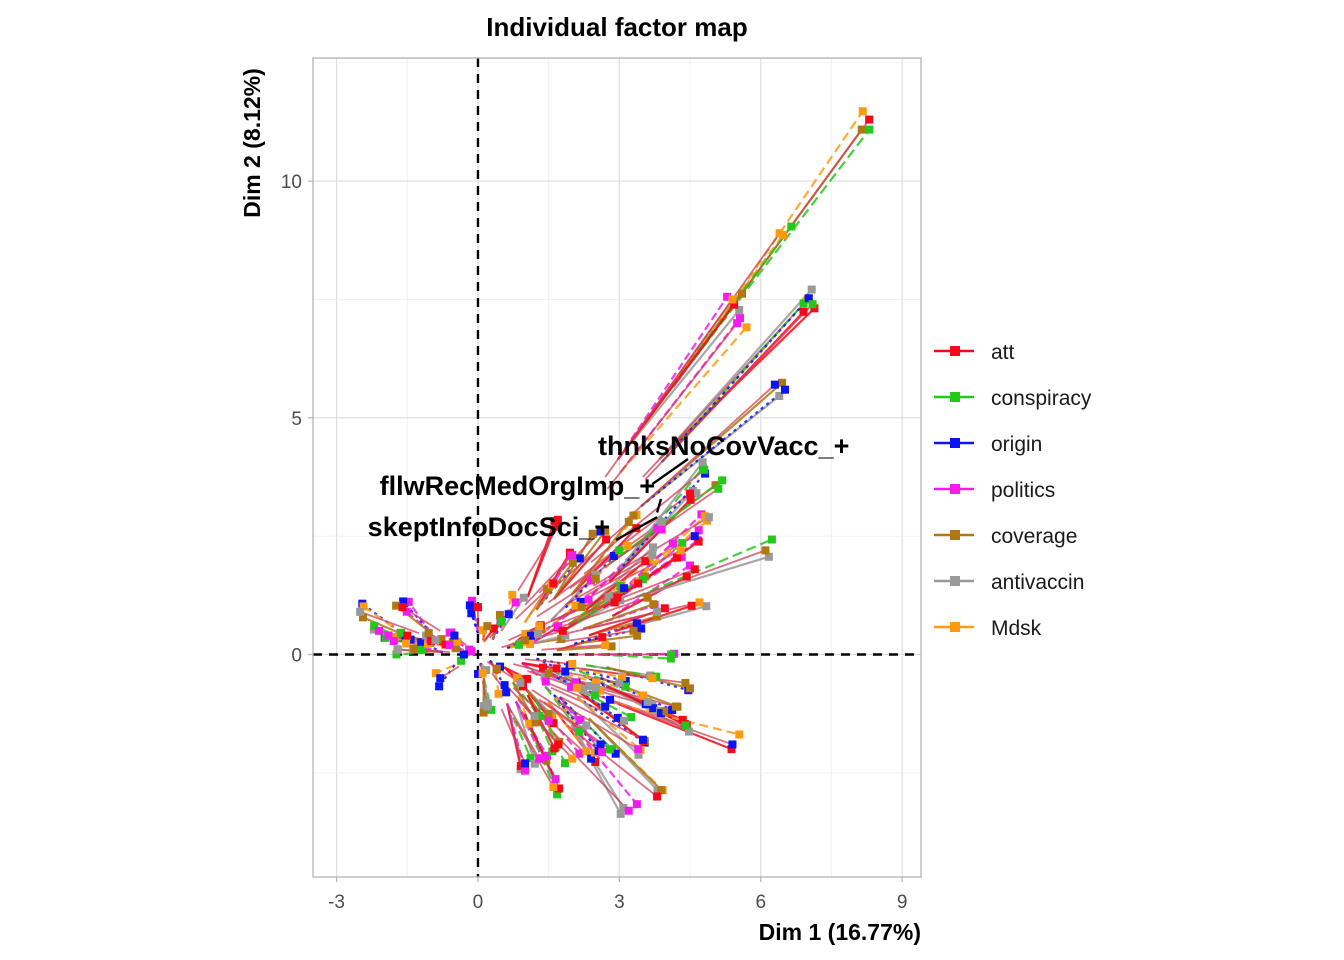 This screenshot has width=1344, height=960. Describe the element at coordinates (955, 351) in the screenshot. I see `legend-marker-att` at that location.